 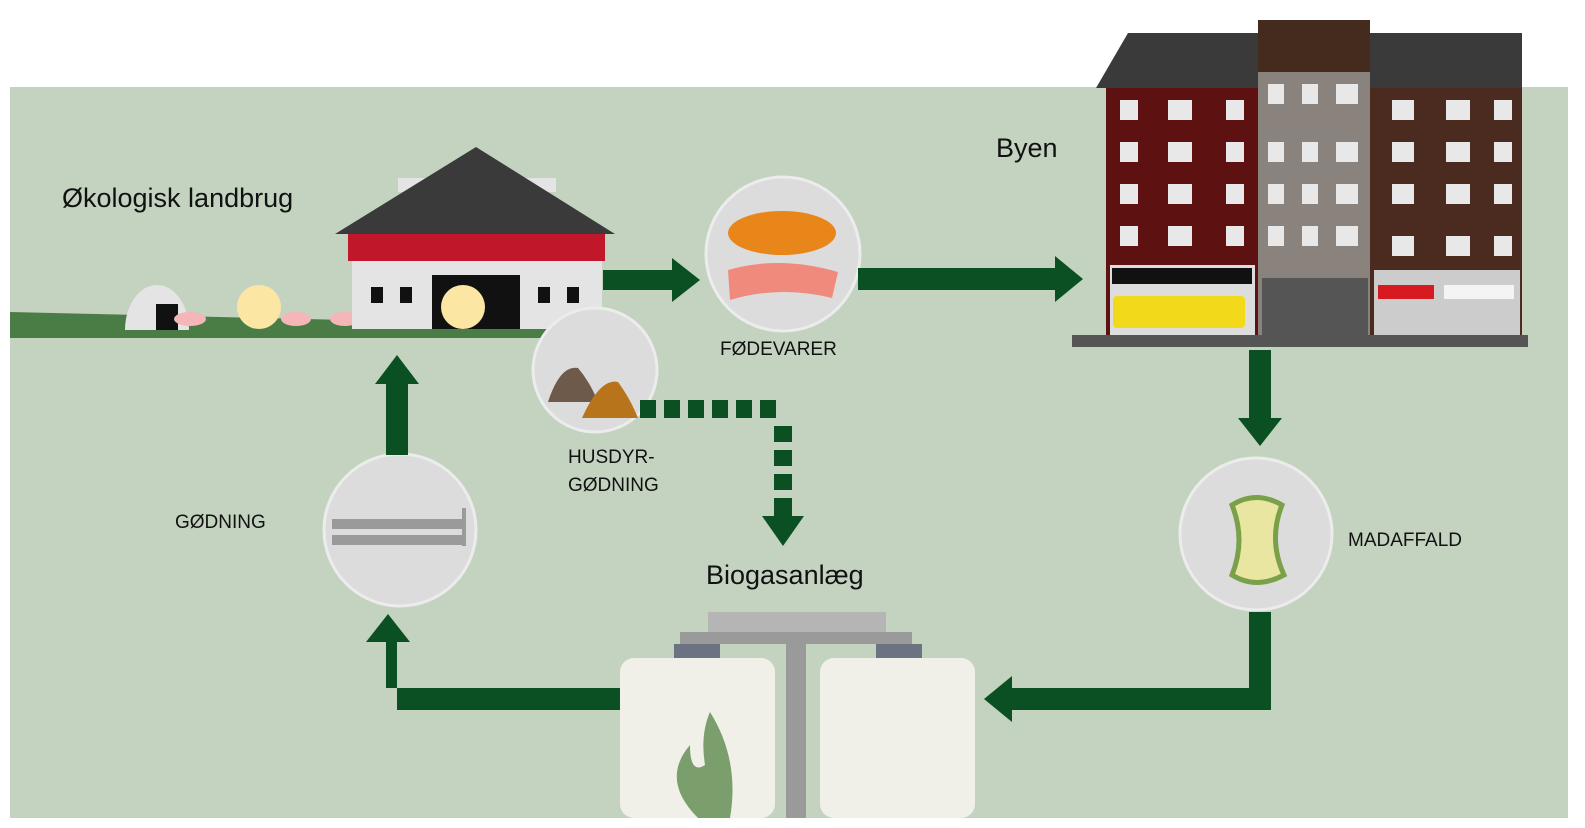 What do you see at coordinates (475, 190) in the screenshot?
I see `barn-roof` at bounding box center [475, 190].